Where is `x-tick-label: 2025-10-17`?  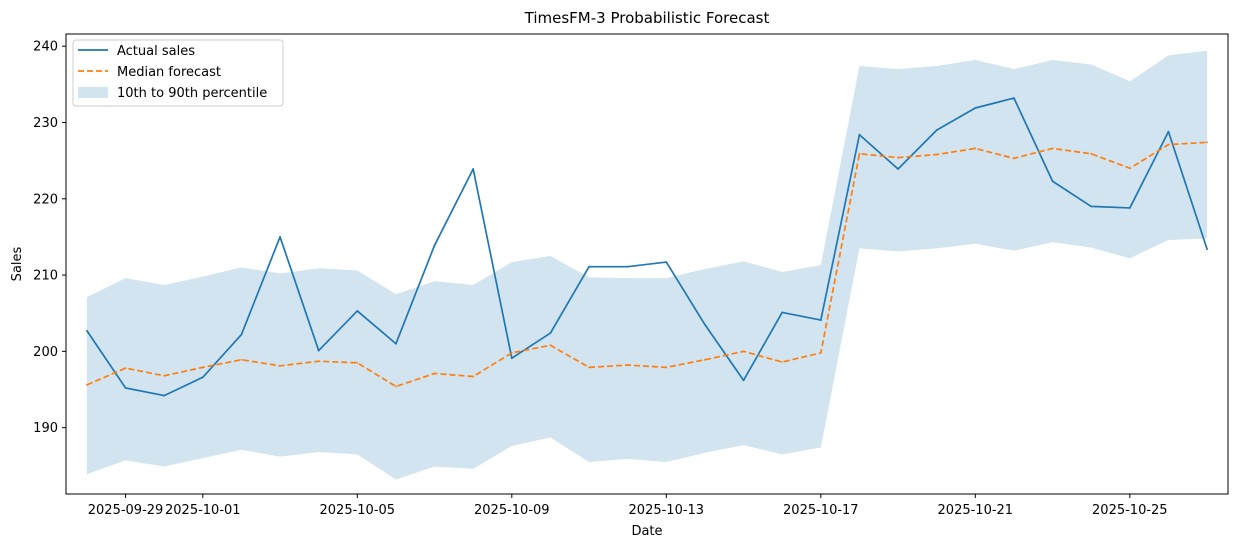
x-tick-label: 2025-10-17 is located at coordinates (821, 510).